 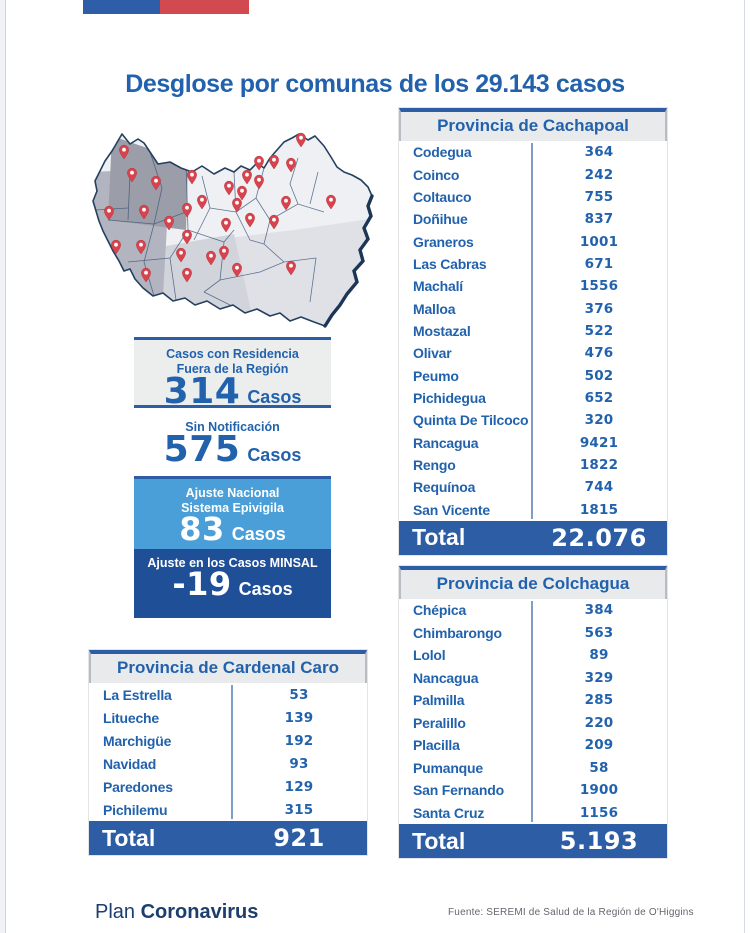 I want to click on commune-cases: 1156, so click(x=599, y=812).